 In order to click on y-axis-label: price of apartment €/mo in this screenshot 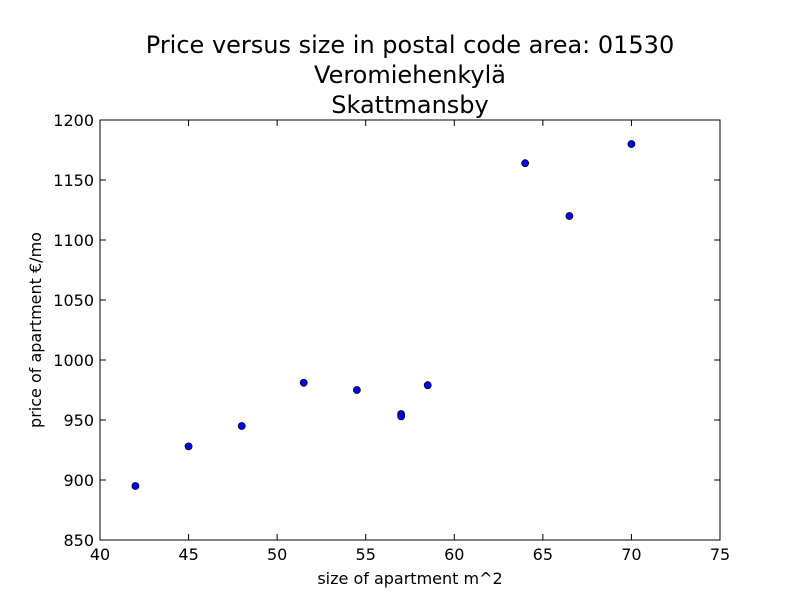, I will do `click(35, 330)`.